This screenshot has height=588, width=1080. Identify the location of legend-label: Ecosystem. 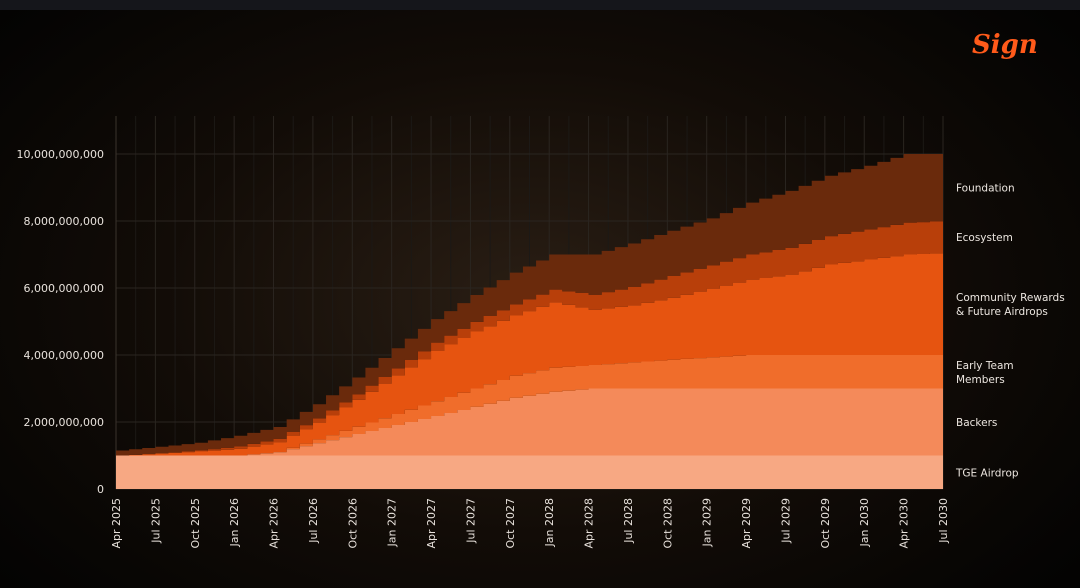
(984, 238).